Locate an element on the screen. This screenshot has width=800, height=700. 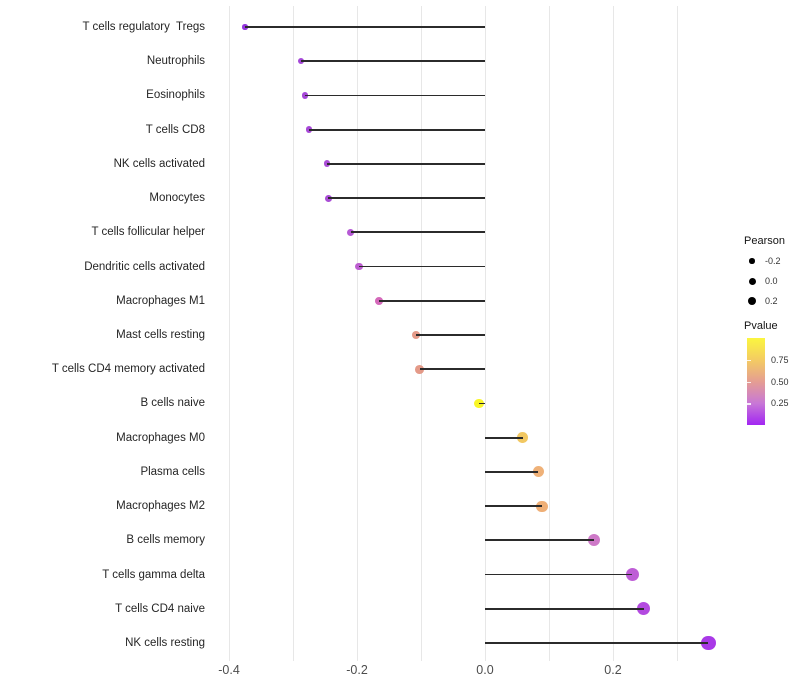
legend-size-entries: -0.2 0.0 0.2 is located at coordinates (764, 281).